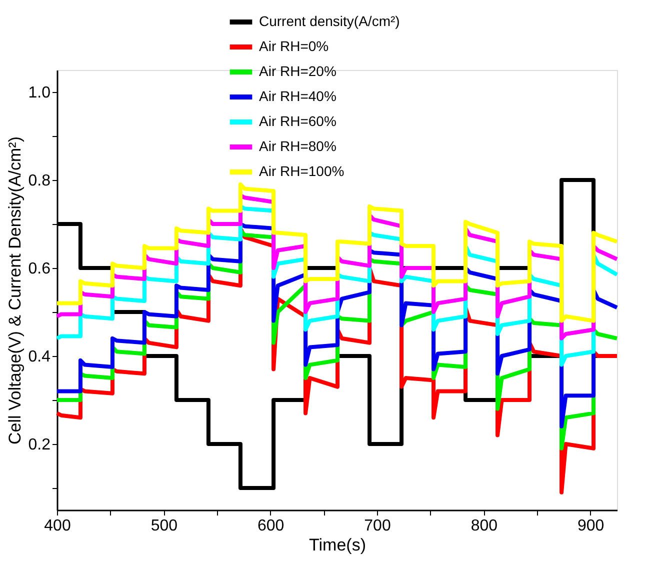 The image size is (651, 572). I want to click on legend-label: Air RH=60%, so click(297, 121).